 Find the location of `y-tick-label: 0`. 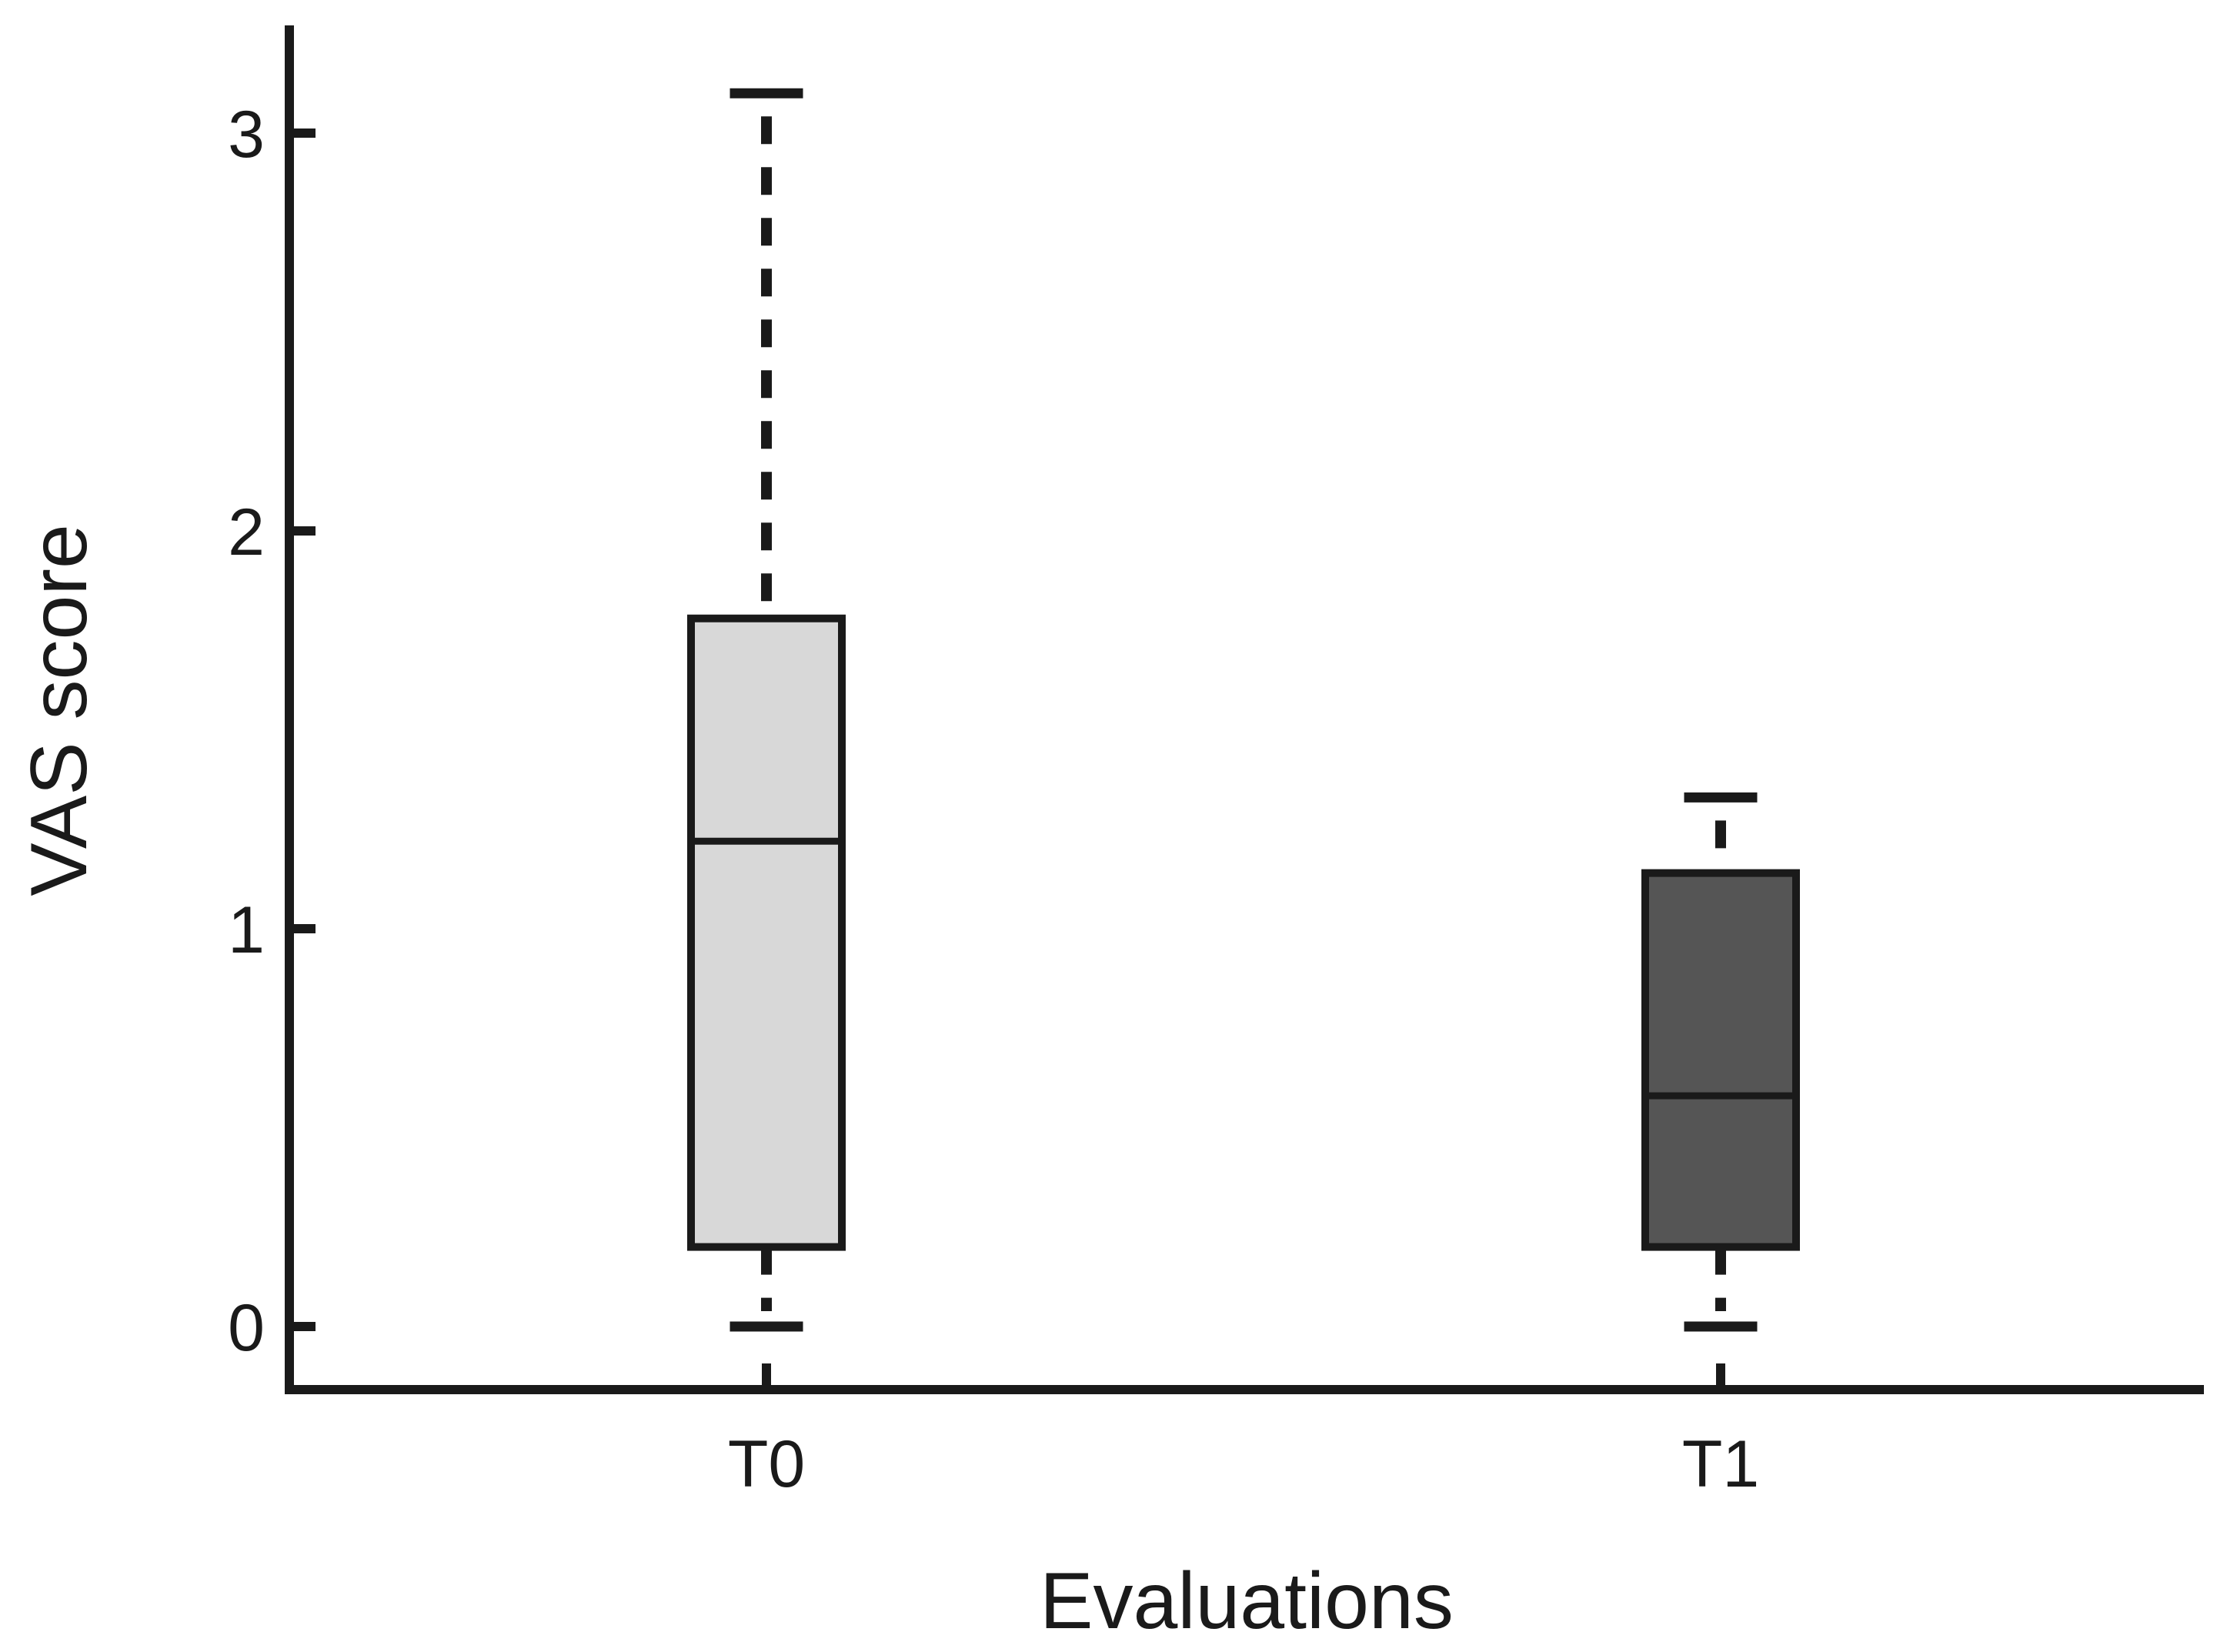

y-tick-label: 0 is located at coordinates (247, 1328).